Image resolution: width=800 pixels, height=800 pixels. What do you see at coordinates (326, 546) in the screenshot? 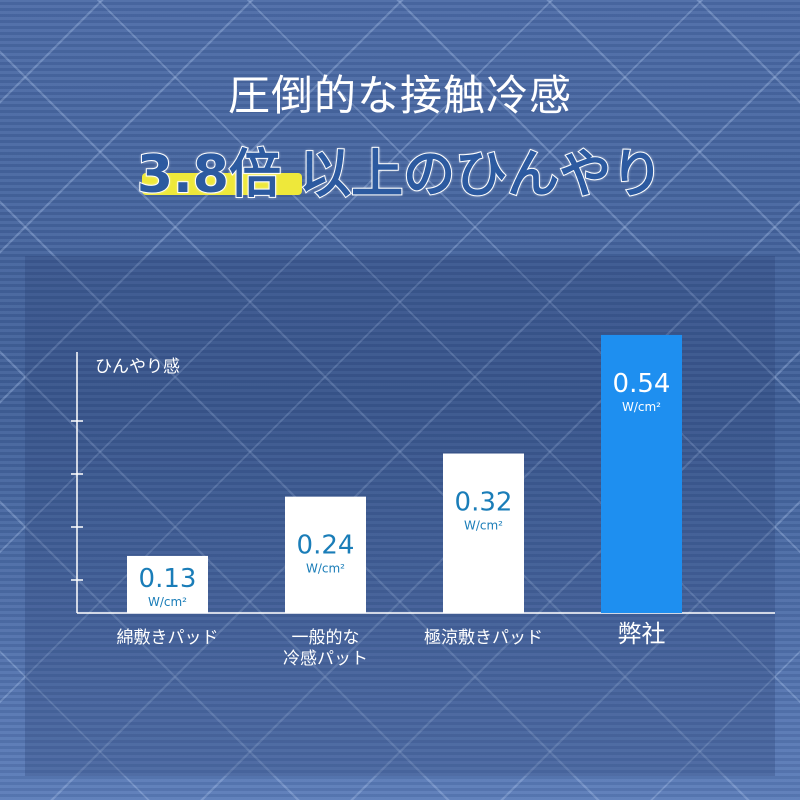
I see `data-label: 0.24` at bounding box center [326, 546].